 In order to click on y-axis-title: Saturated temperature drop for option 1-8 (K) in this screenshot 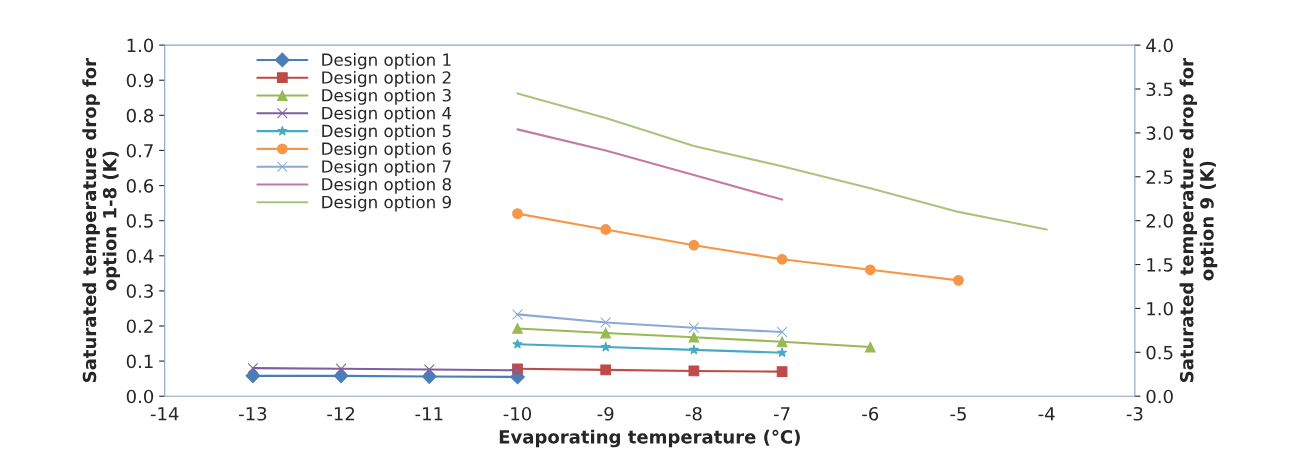, I will do `click(101, 220)`.